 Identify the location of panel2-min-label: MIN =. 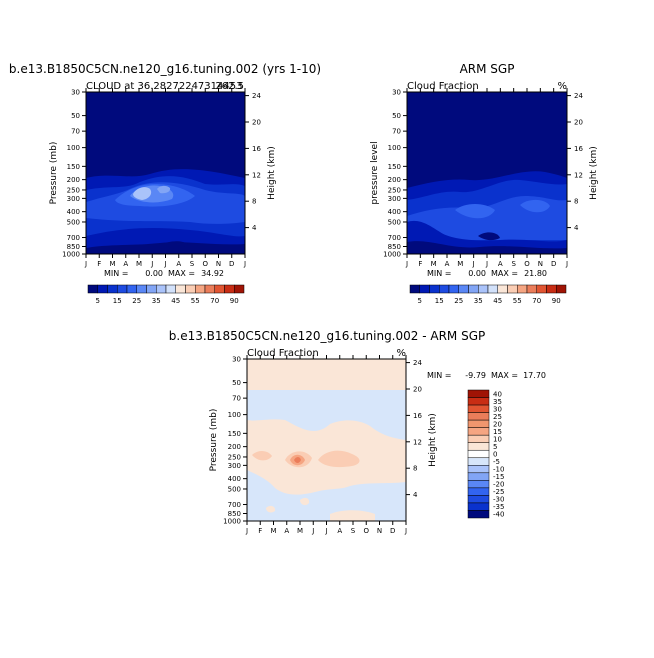
(439, 273).